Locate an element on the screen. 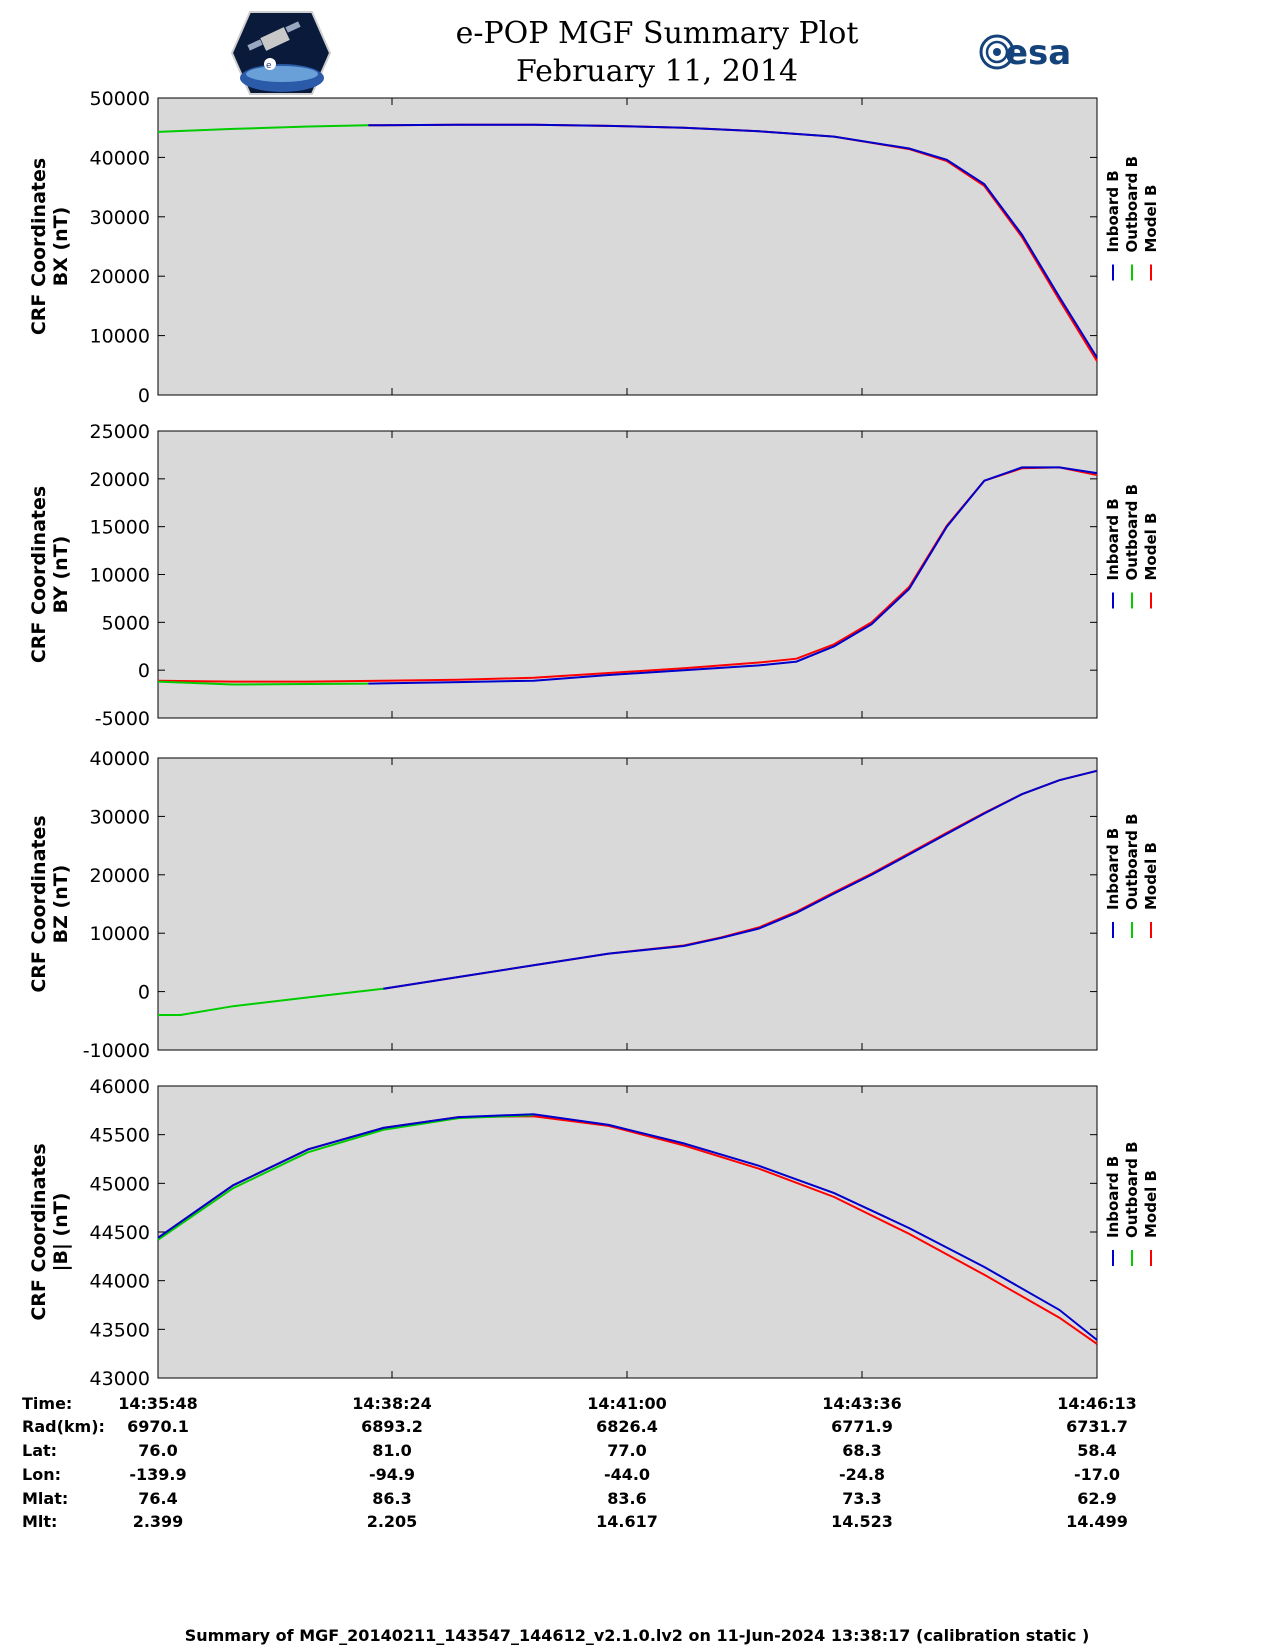 This screenshot has width=1275, height=1650. info-cell: 77.0 is located at coordinates (626, 1450).